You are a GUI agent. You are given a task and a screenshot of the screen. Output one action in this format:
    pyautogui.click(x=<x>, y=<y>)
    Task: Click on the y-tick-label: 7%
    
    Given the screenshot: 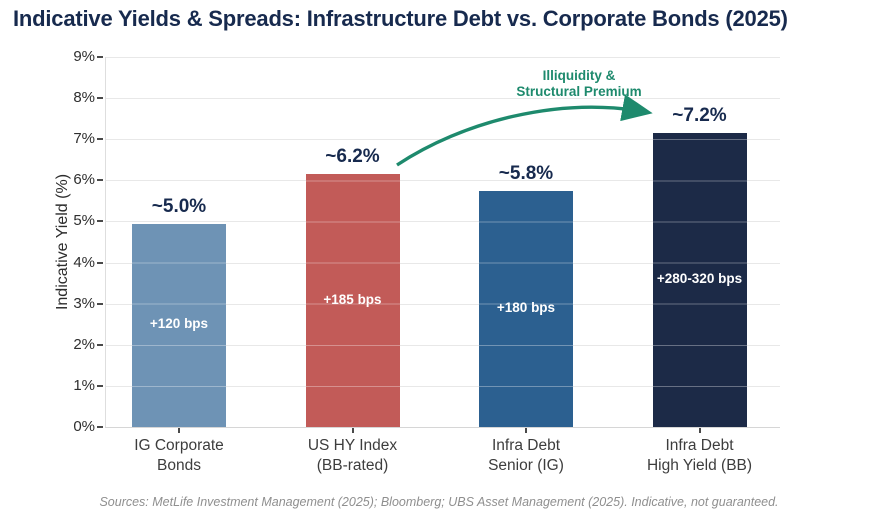 What is the action you would take?
    pyautogui.click(x=84, y=139)
    